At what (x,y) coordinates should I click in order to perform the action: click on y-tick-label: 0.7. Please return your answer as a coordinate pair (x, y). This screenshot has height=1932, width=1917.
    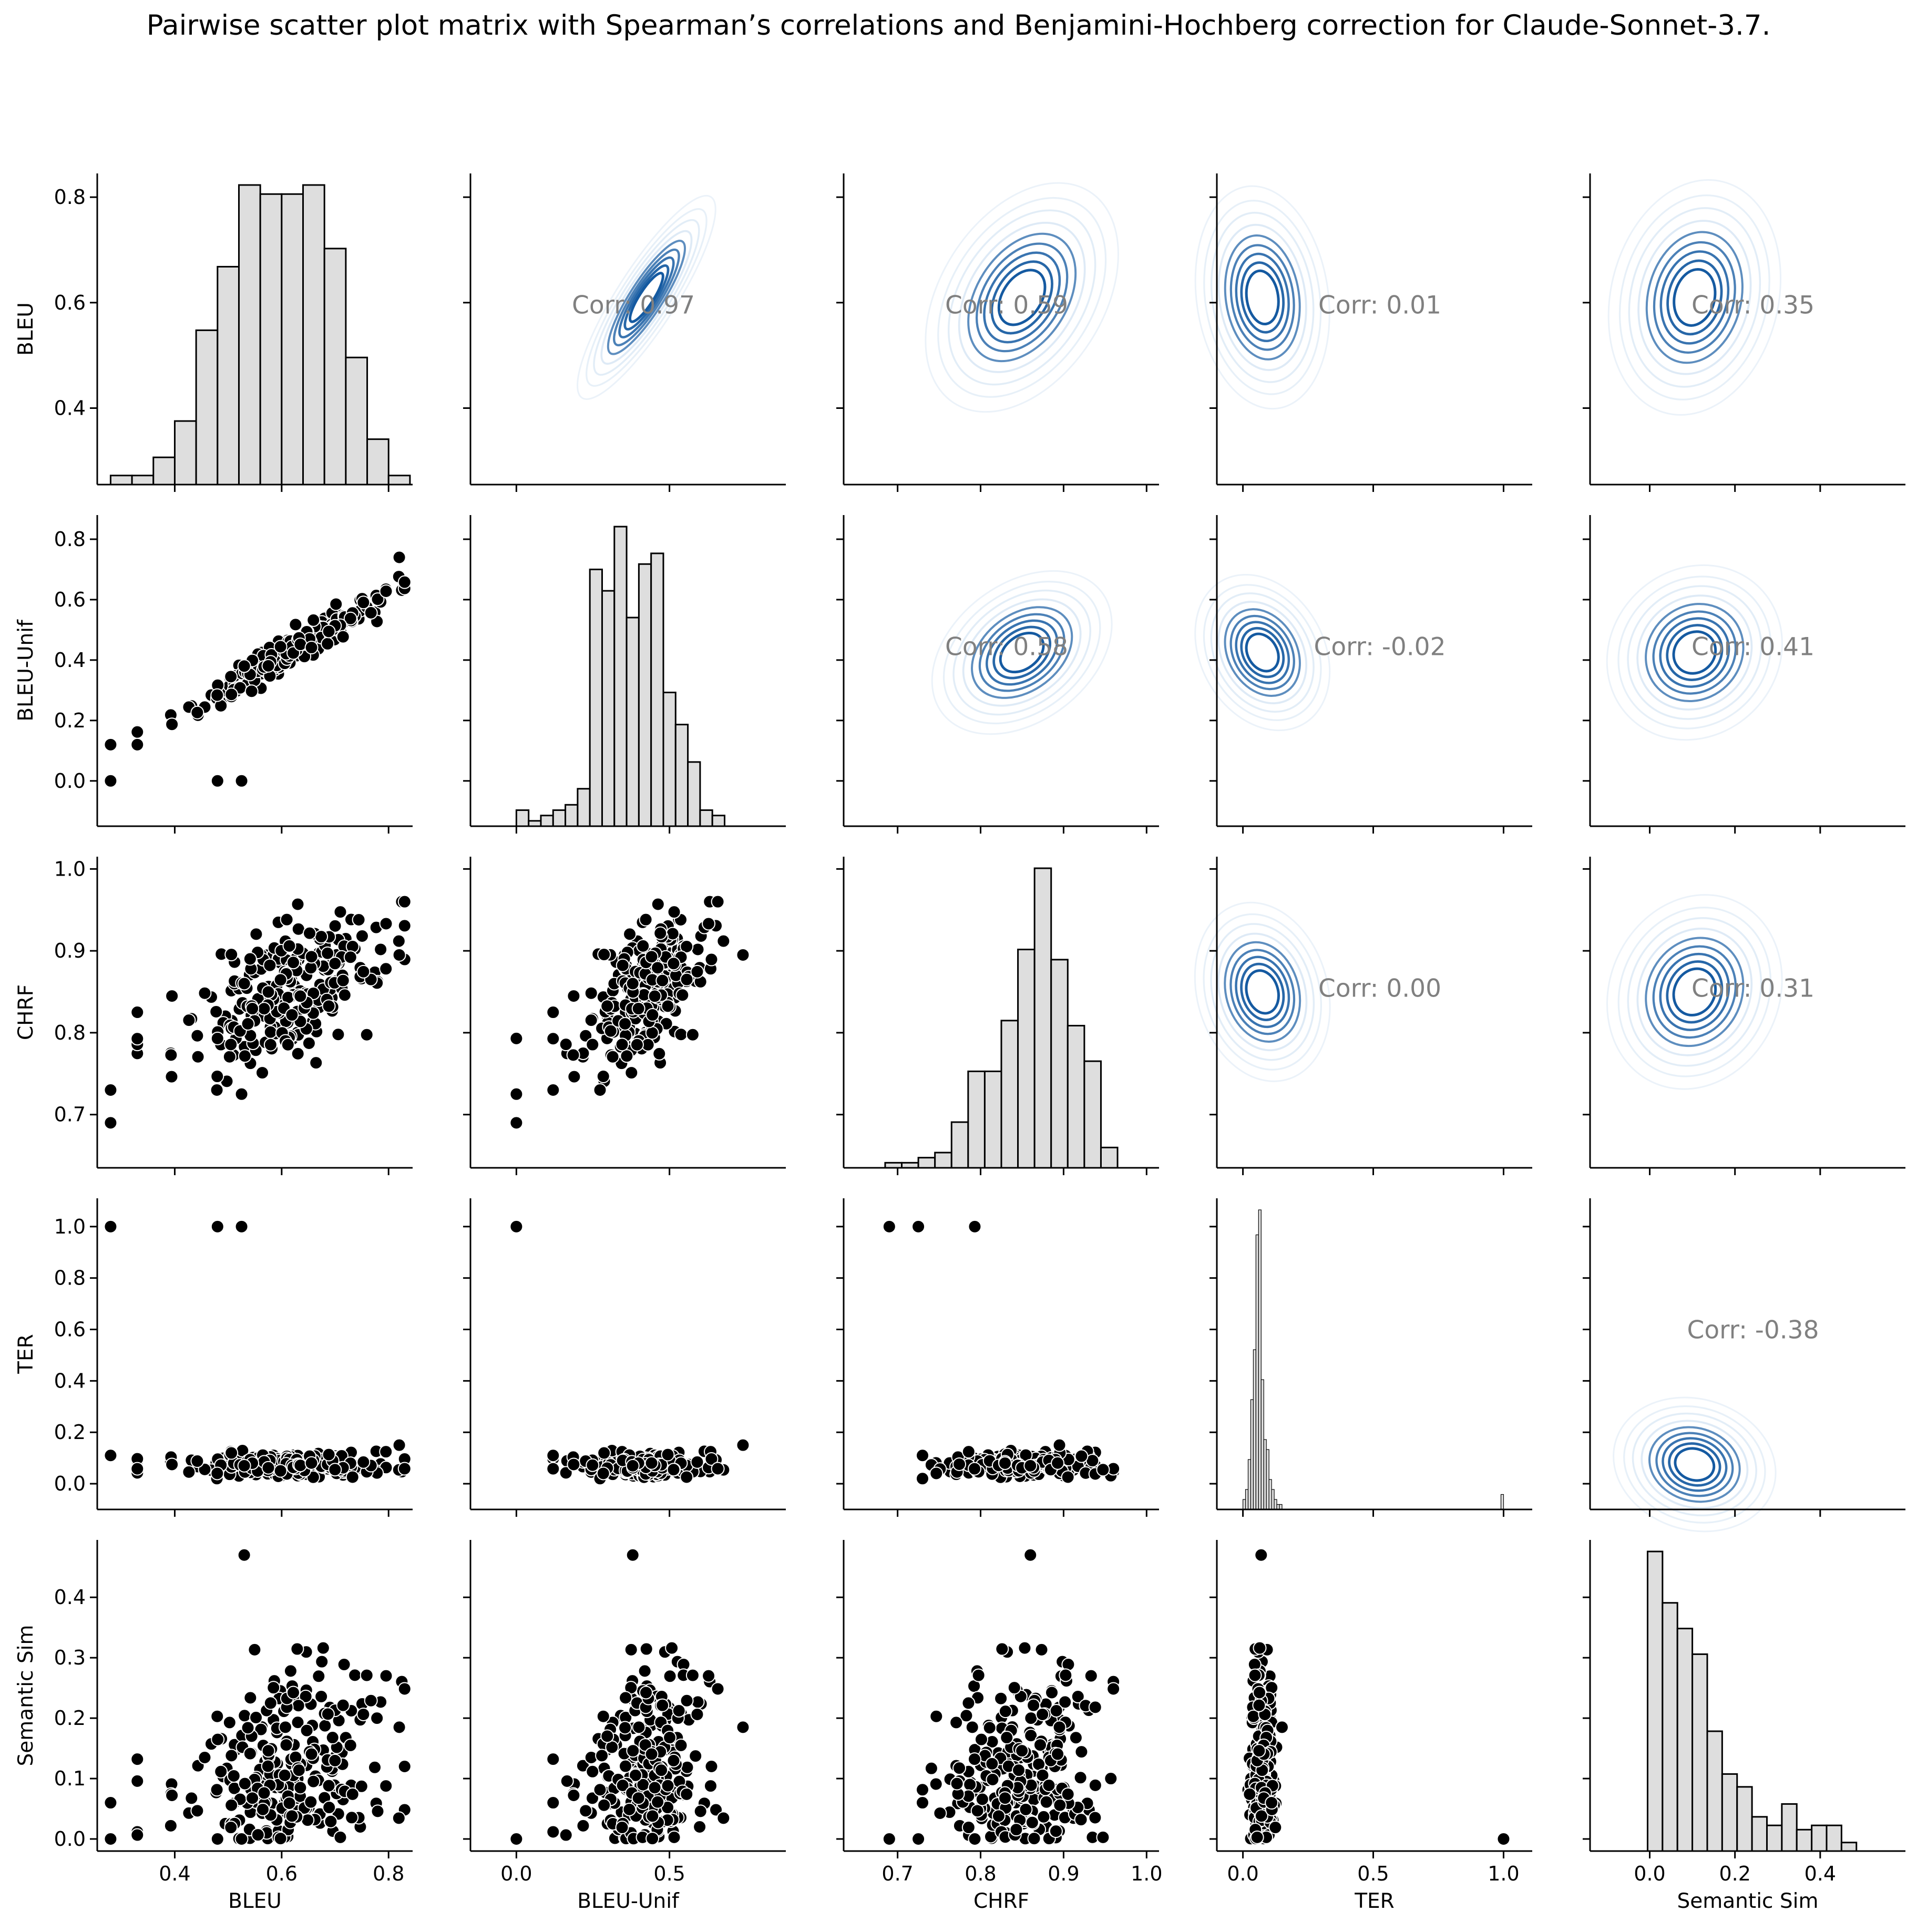
    Looking at the image, I should click on (70, 1114).